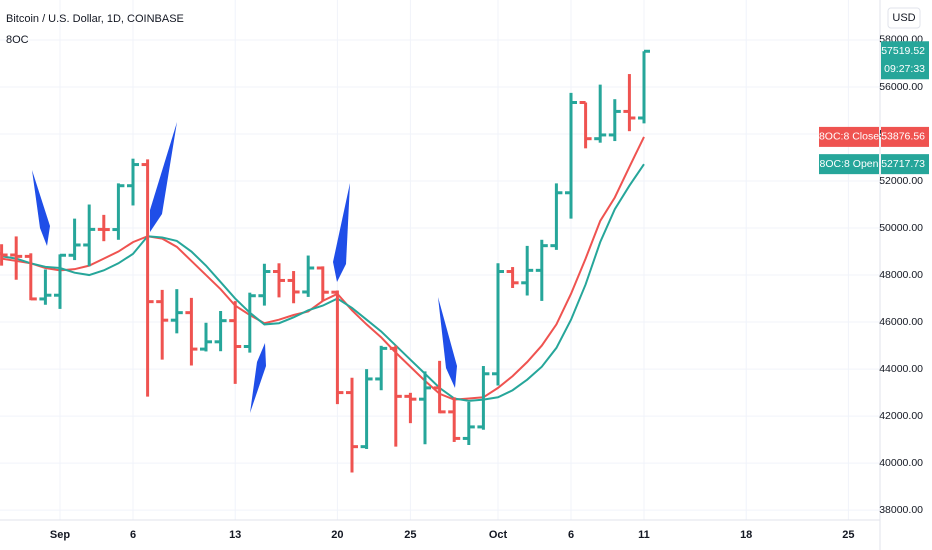 The height and width of the screenshot is (550, 932). I want to click on y-tick-label: 48000.00, so click(901, 275).